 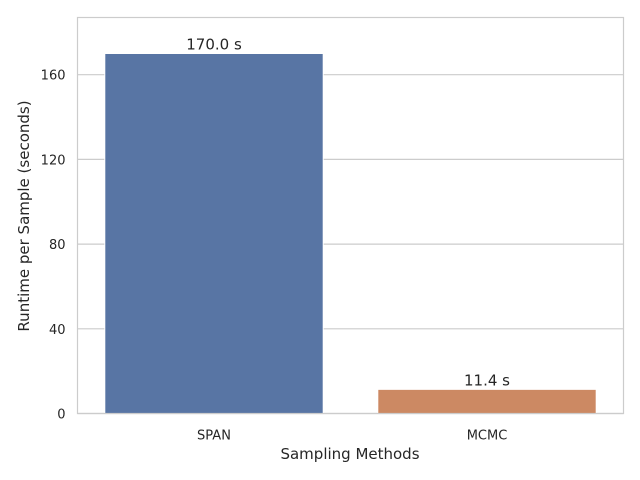 I want to click on y-tick-label: 80, so click(x=57, y=245).